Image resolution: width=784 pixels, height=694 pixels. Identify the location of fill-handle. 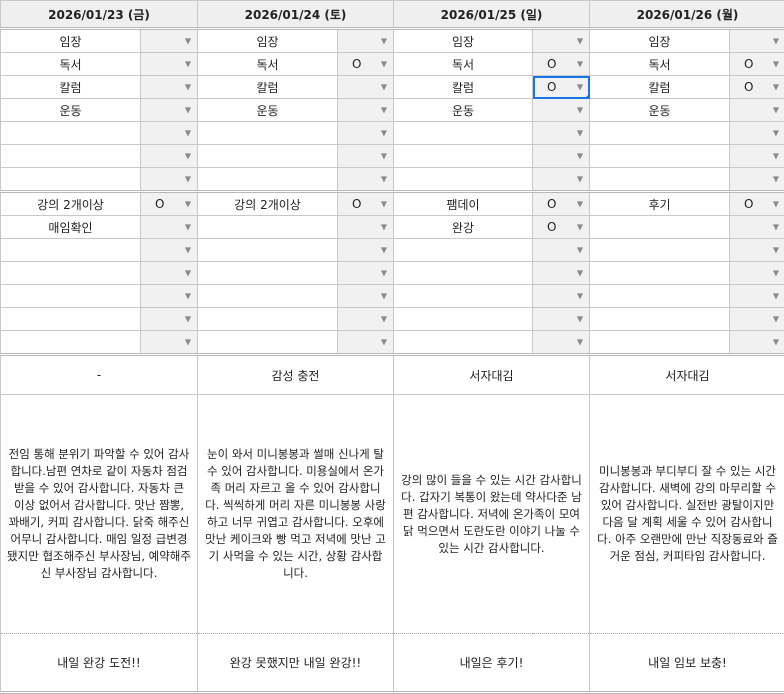
(588, 97).